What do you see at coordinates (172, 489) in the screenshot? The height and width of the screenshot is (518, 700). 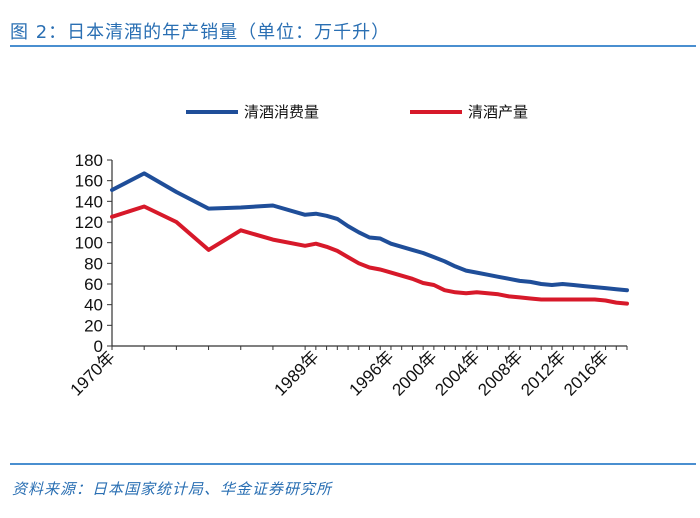 I see `source-note: 资料来源：日本国家统计局、华金证券研究所` at bounding box center [172, 489].